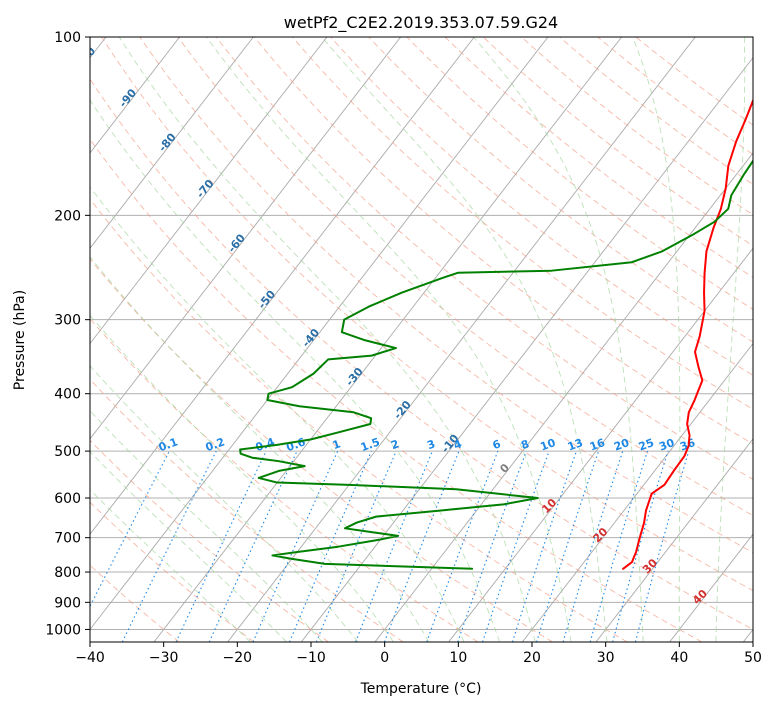 The height and width of the screenshot is (708, 775). What do you see at coordinates (90, 658) in the screenshot?
I see `x-tick-label: −40` at bounding box center [90, 658].